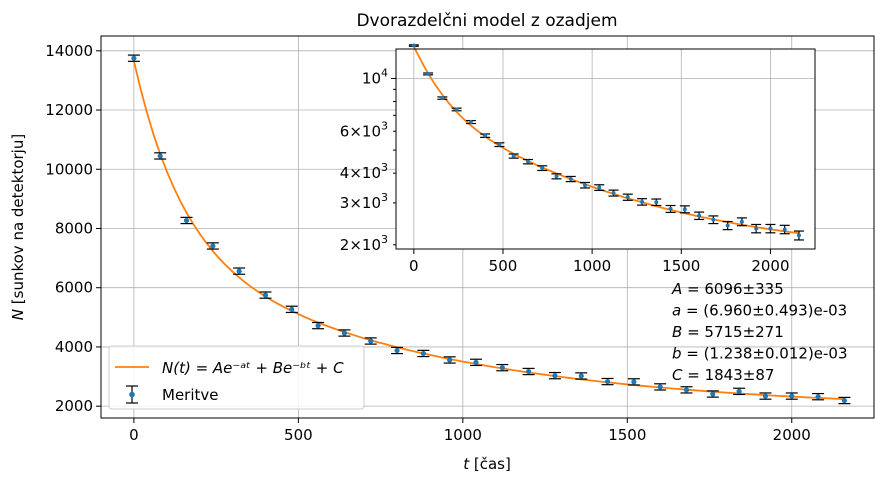 The width and height of the screenshot is (885, 483). Describe the element at coordinates (770, 266) in the screenshot. I see `inset-x-tick-label: 2000` at that location.